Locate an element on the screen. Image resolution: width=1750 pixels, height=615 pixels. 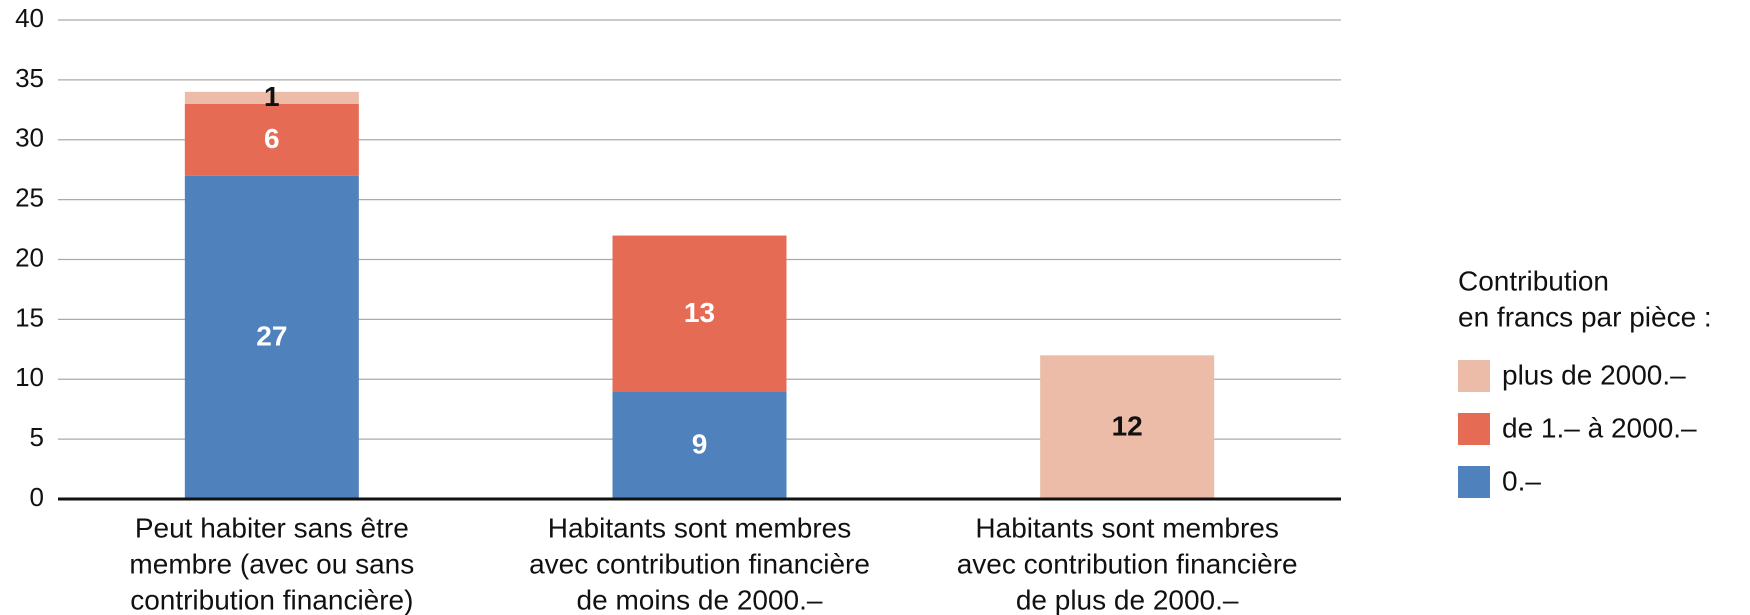
data-label: 1 is located at coordinates (272, 96).